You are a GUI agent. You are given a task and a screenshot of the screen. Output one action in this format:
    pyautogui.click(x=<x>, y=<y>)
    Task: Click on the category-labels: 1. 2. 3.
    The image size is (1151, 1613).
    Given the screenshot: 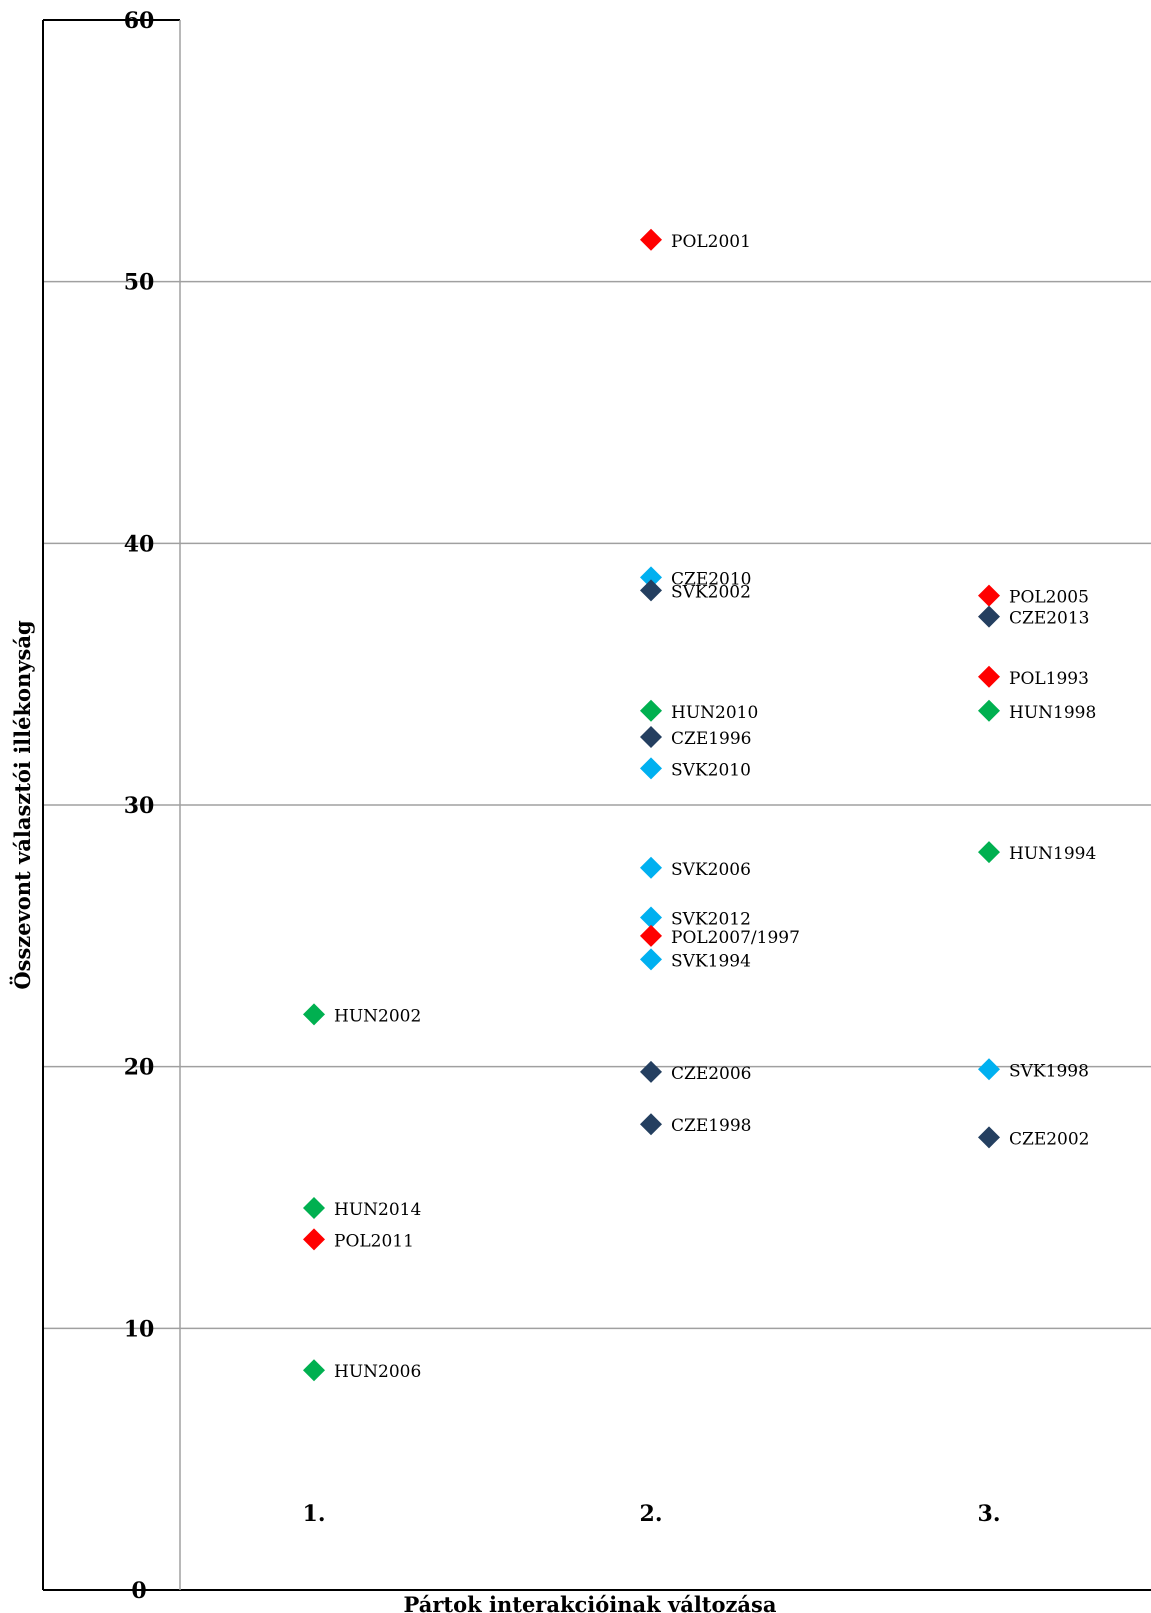 What is the action you would take?
    pyautogui.click(x=652, y=1514)
    